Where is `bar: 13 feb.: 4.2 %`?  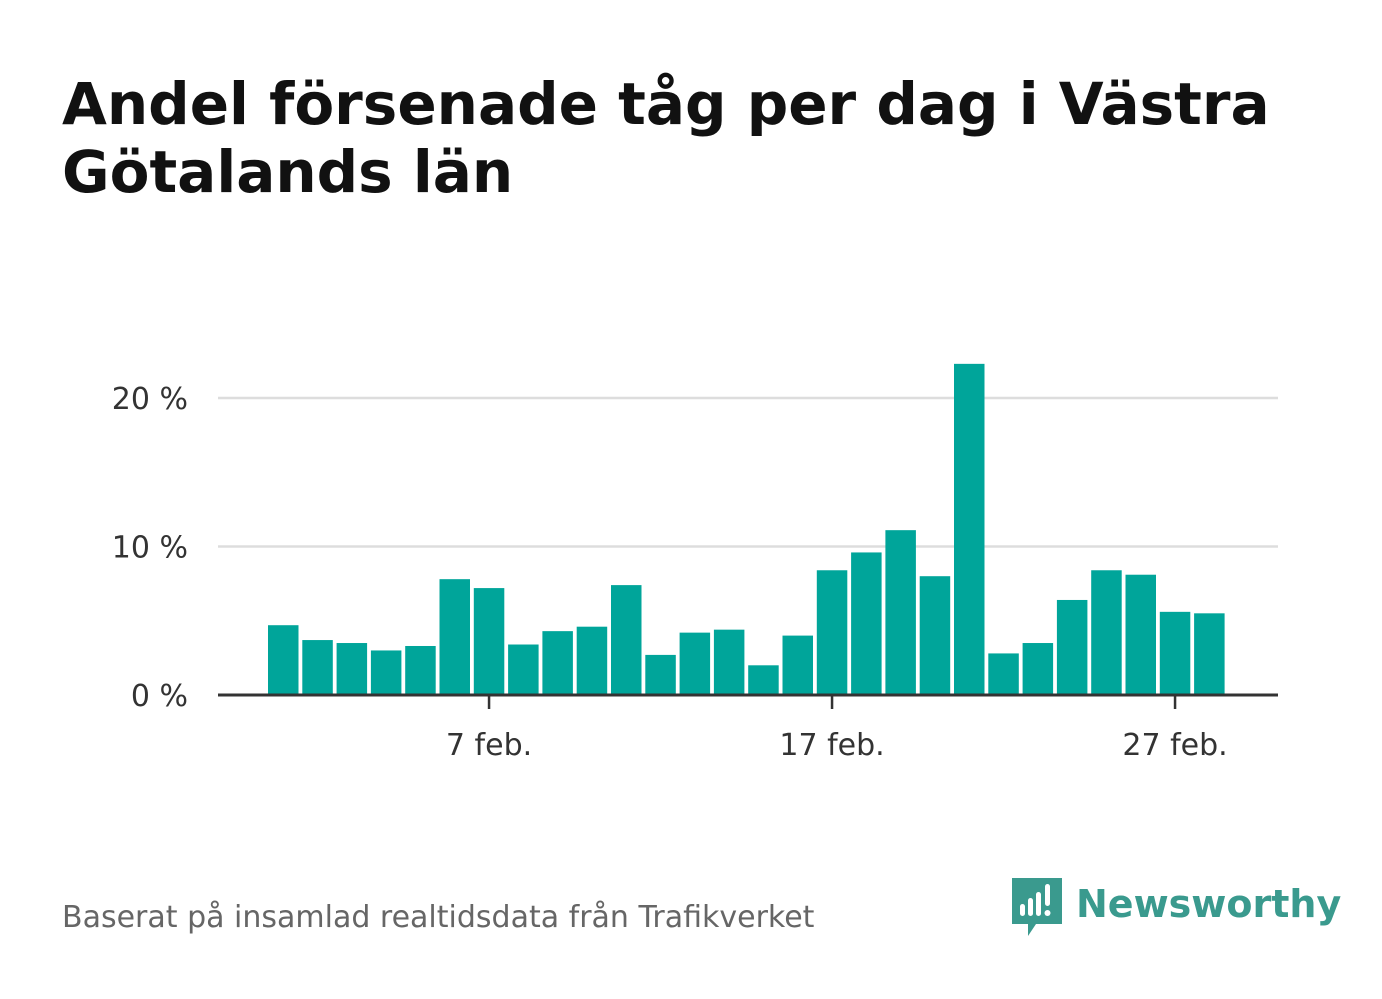 bar: 13 feb.: 4.2 % is located at coordinates (695, 663).